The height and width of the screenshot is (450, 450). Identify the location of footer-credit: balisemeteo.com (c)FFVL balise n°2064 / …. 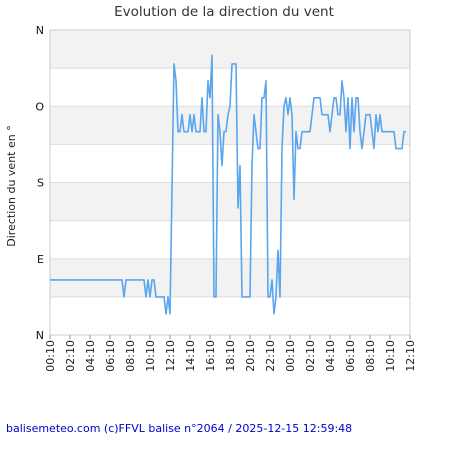
(179, 428).